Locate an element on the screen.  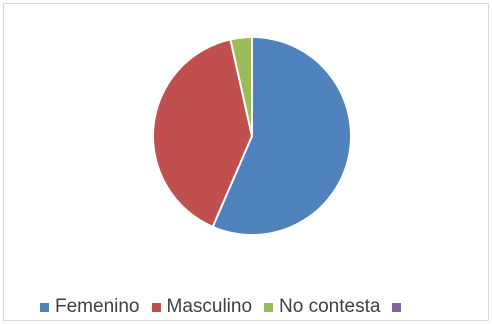
legend-swatch-no-contesta is located at coordinates (269, 307).